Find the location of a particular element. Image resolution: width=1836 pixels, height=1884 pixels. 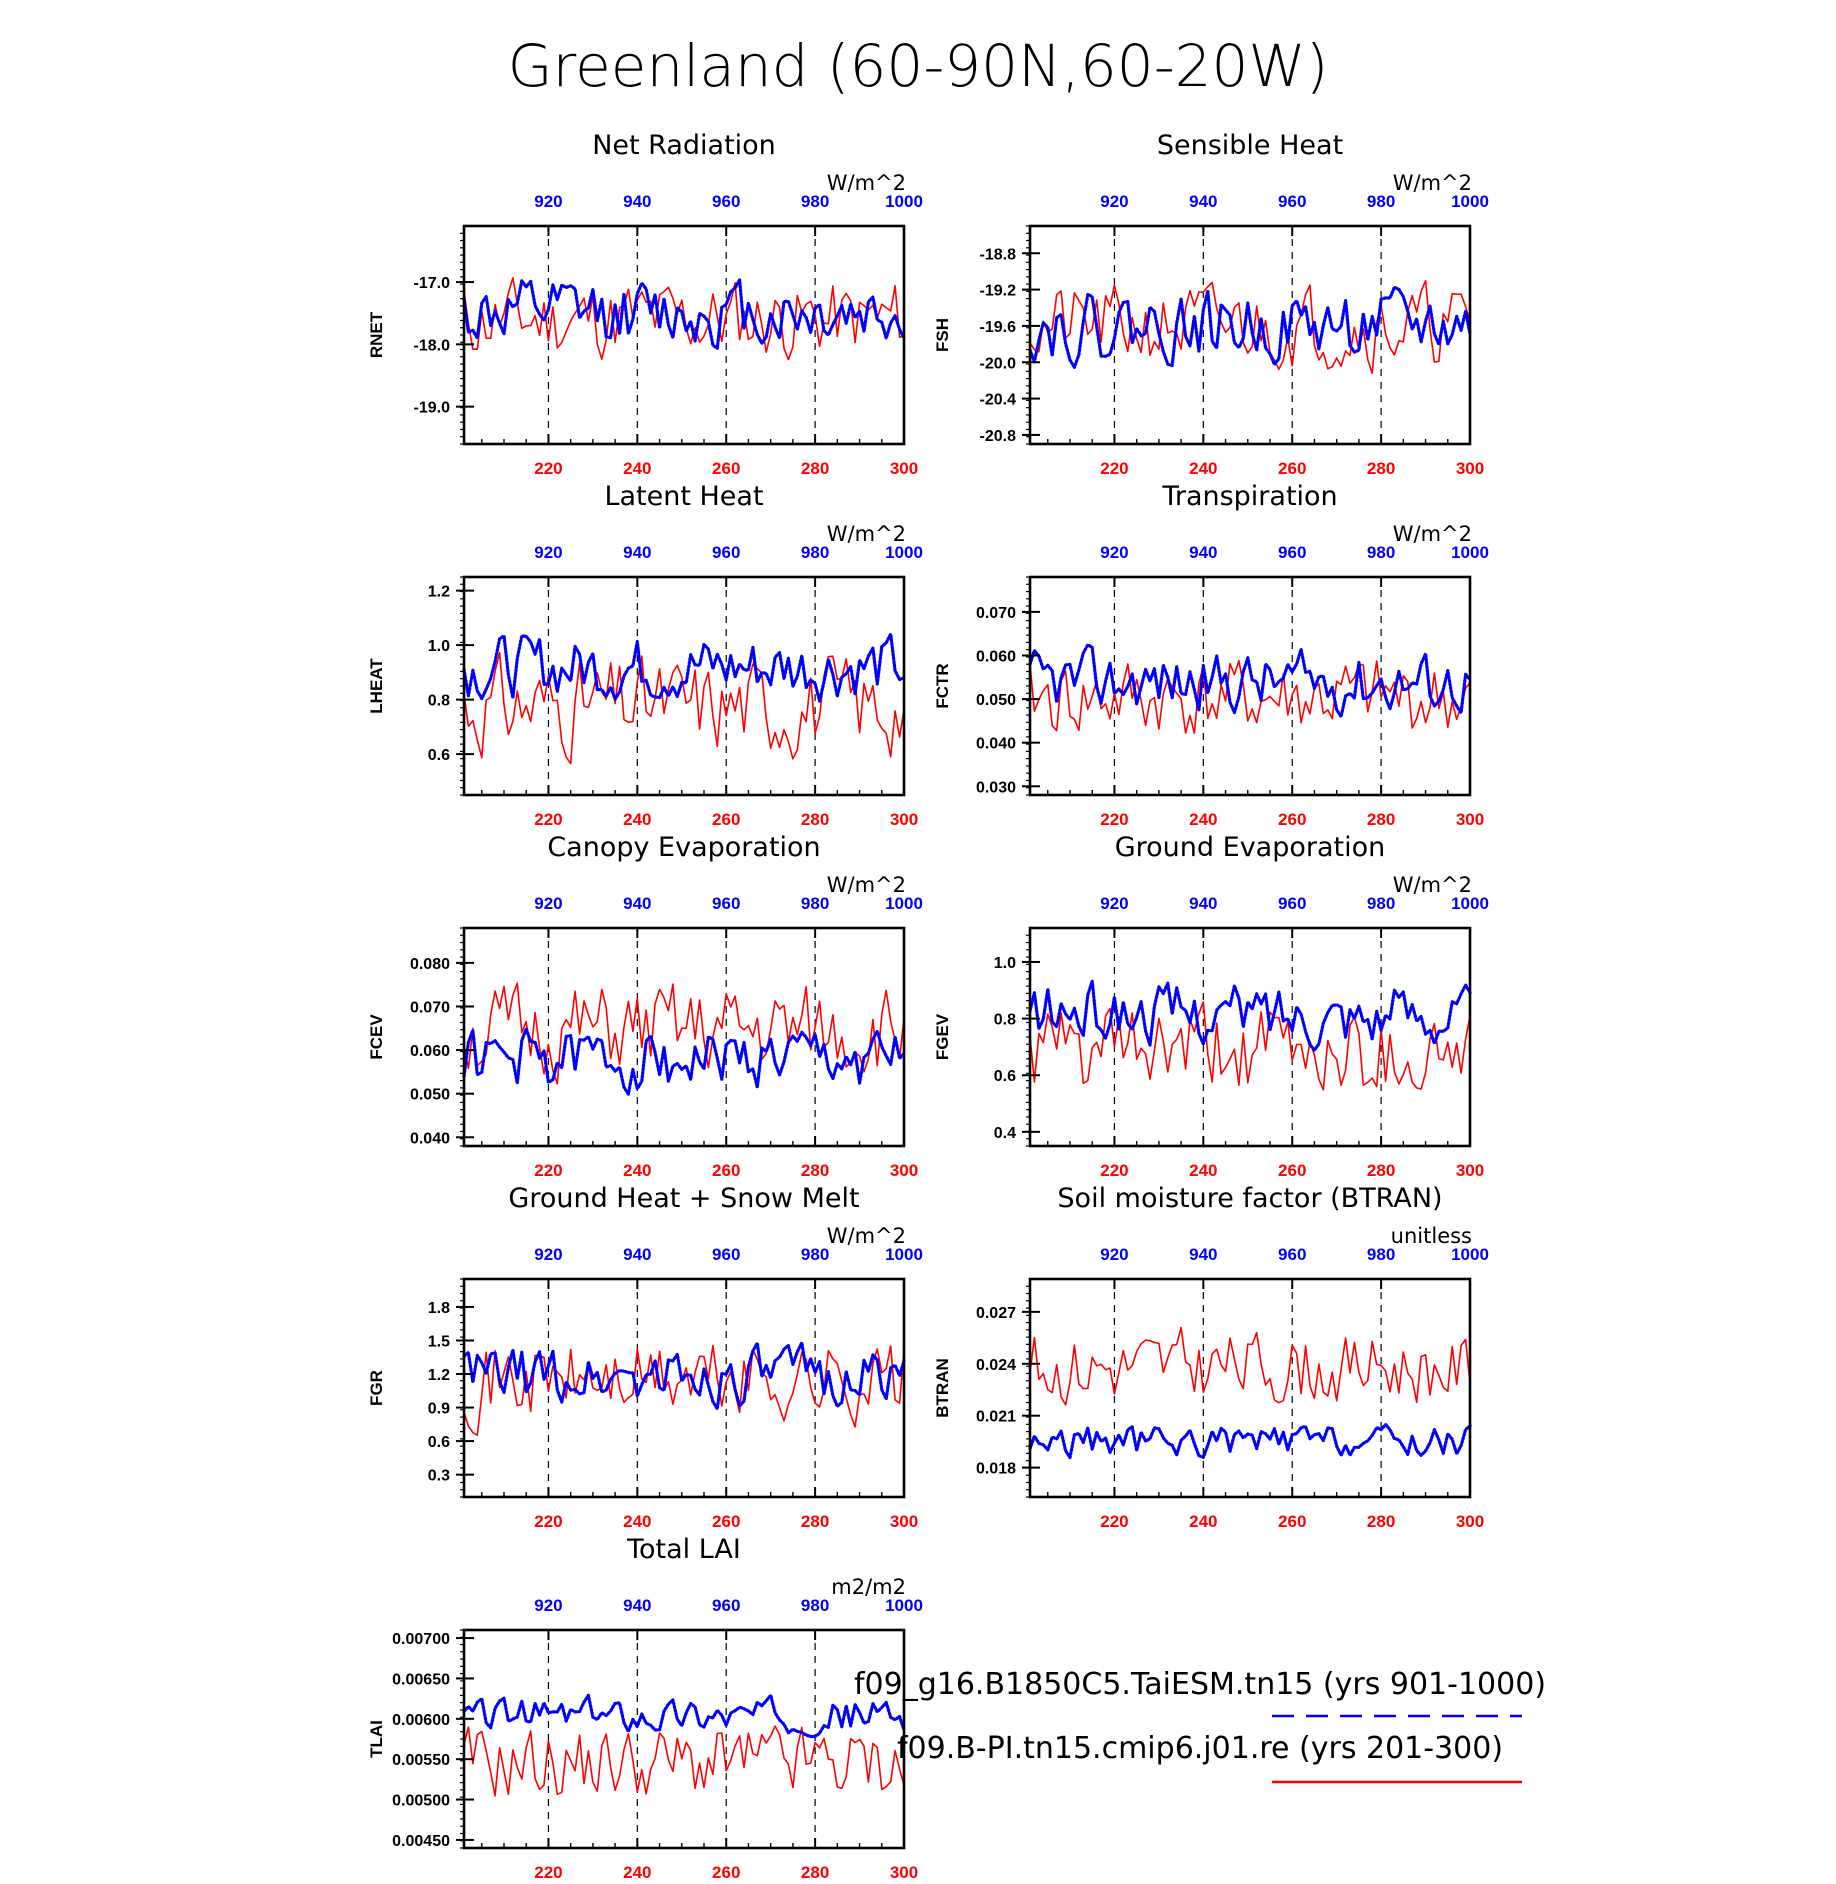

y-tick-label: 0.4 is located at coordinates (1005, 1133).